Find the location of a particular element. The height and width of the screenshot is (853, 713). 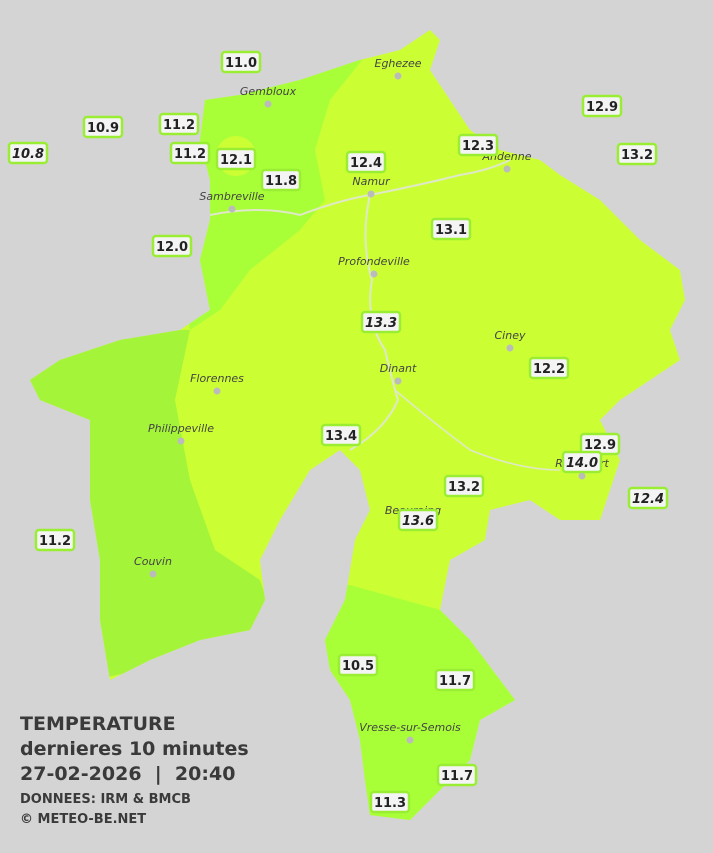

station: 10.9 is located at coordinates (103, 127).